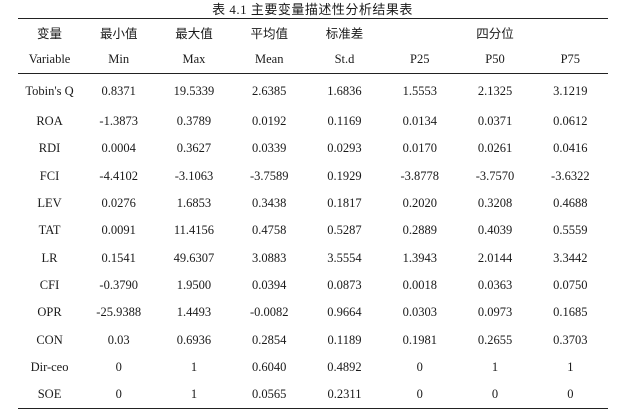  I want to click on cell-p75: 3.1219, so click(570, 90).